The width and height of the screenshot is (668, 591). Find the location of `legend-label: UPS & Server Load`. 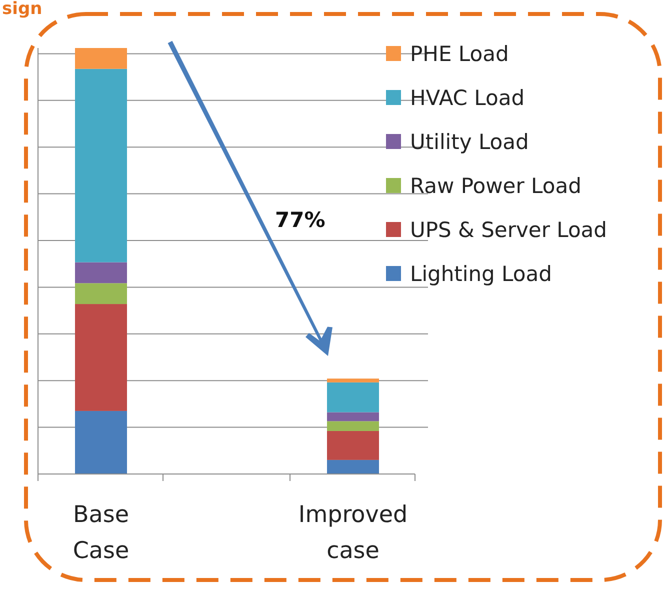

legend-label: UPS & Server Load is located at coordinates (509, 230).